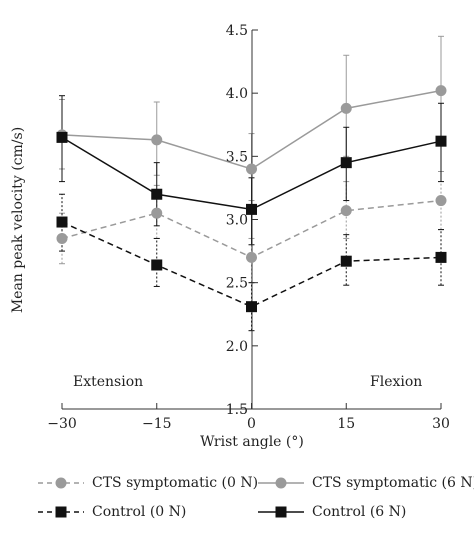 This screenshot has width=474, height=534. I want to click on x-axis-label: Wrist angle (°), so click(252, 442).